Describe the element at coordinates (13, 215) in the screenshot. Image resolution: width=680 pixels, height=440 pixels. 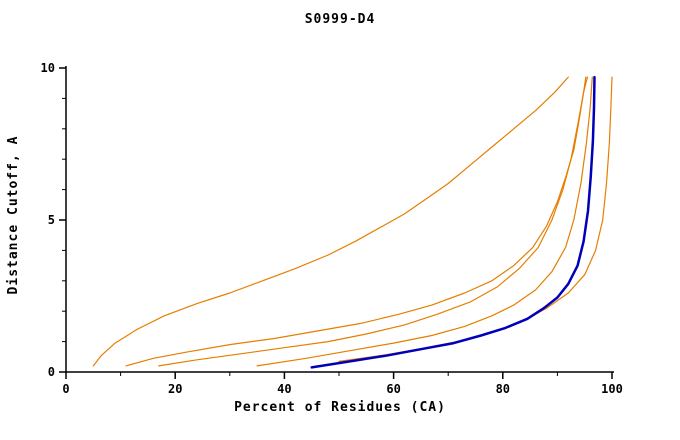
I see `y-axis-label: Distance Cutoff, A` at that location.